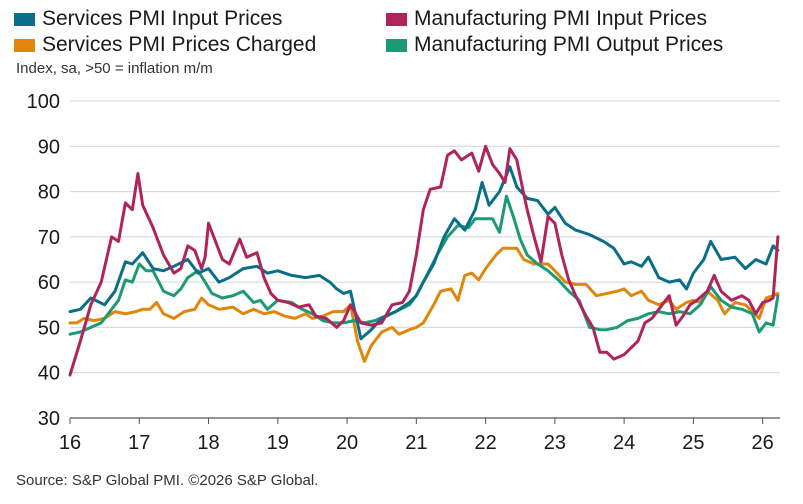 The width and height of the screenshot is (803, 504). What do you see at coordinates (49, 328) in the screenshot?
I see `y-tick-label: 50` at bounding box center [49, 328].